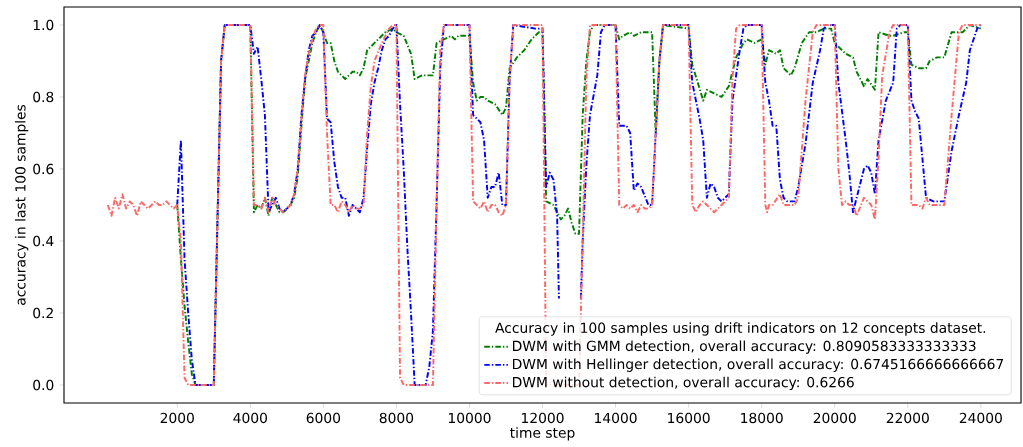 The height and width of the screenshot is (447, 1023). I want to click on x-tick-label: 24000, so click(980, 418).